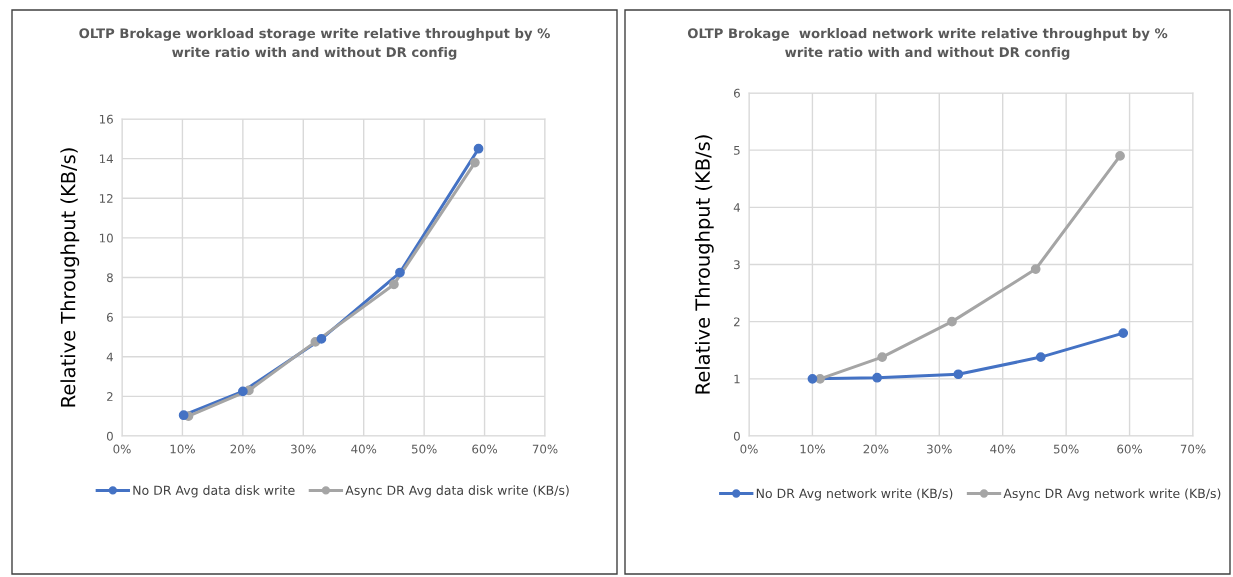 The image size is (1233, 577). What do you see at coordinates (106, 119) in the screenshot?
I see `y-tick-label: 16` at bounding box center [106, 119].